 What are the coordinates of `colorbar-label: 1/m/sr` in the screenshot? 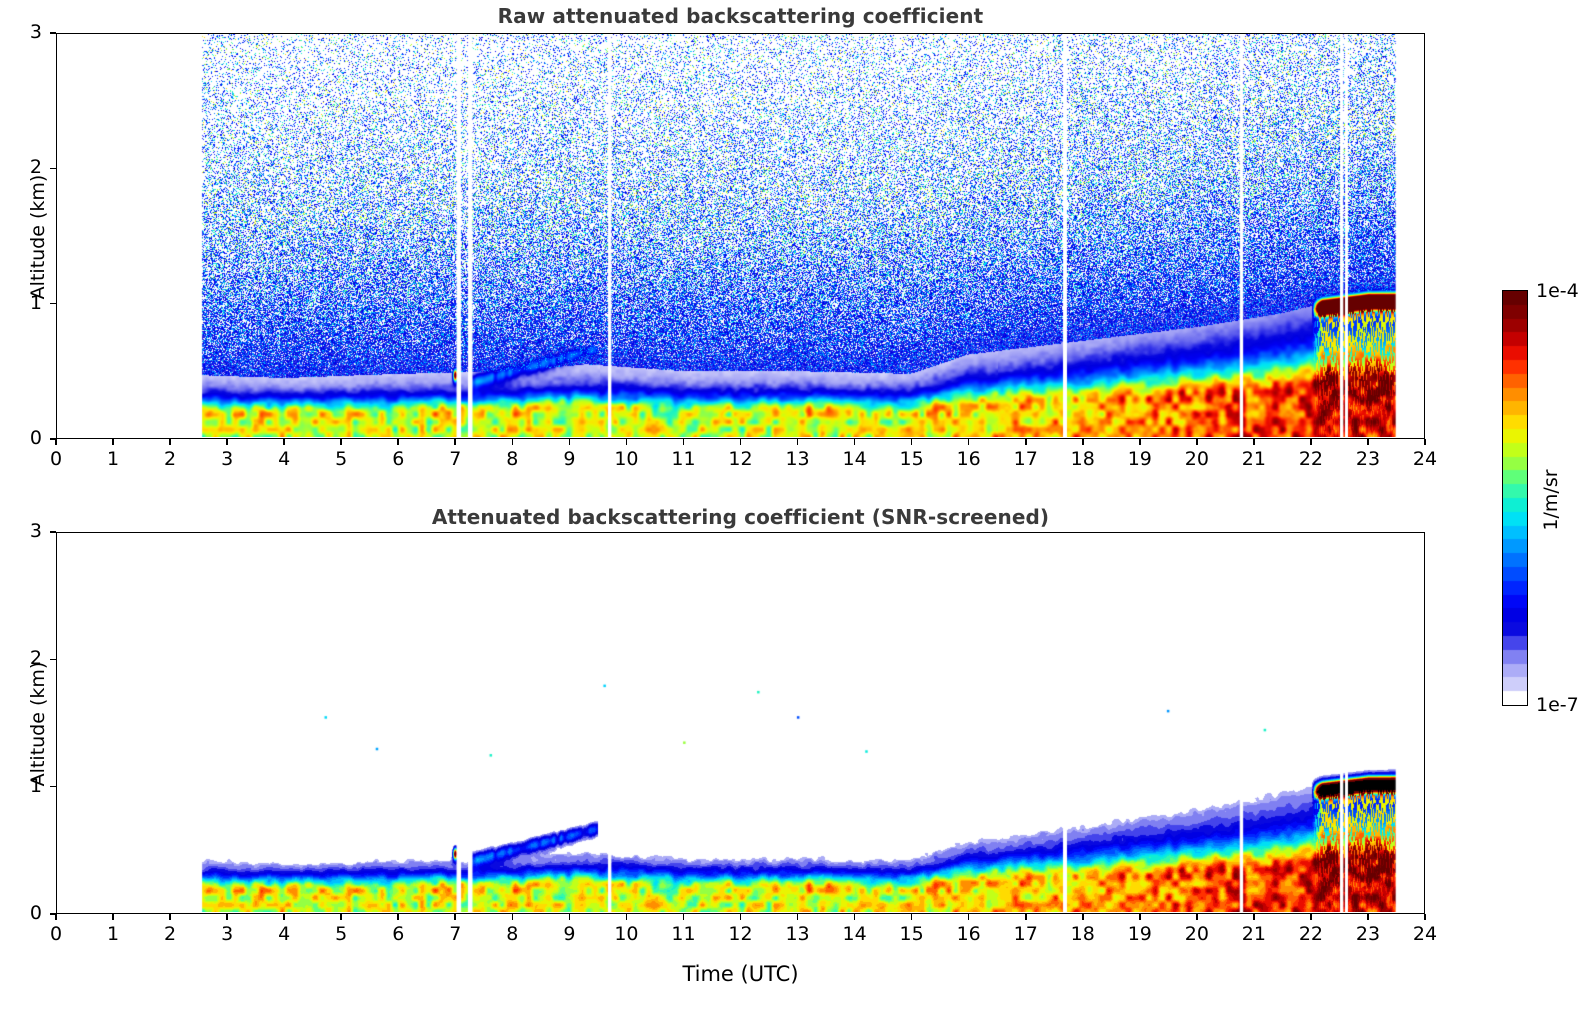 It's located at (1551, 500).